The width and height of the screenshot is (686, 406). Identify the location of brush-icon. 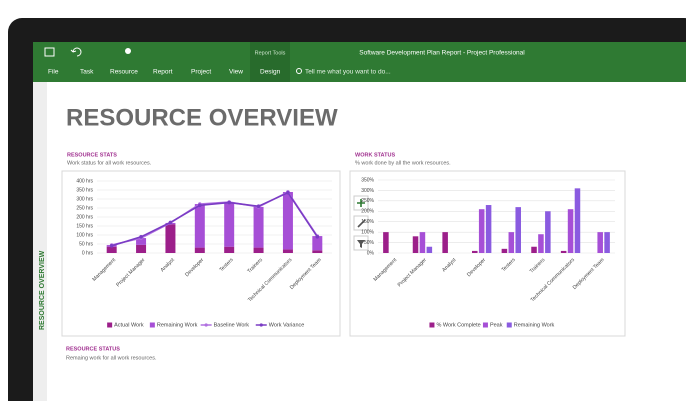
(361, 223).